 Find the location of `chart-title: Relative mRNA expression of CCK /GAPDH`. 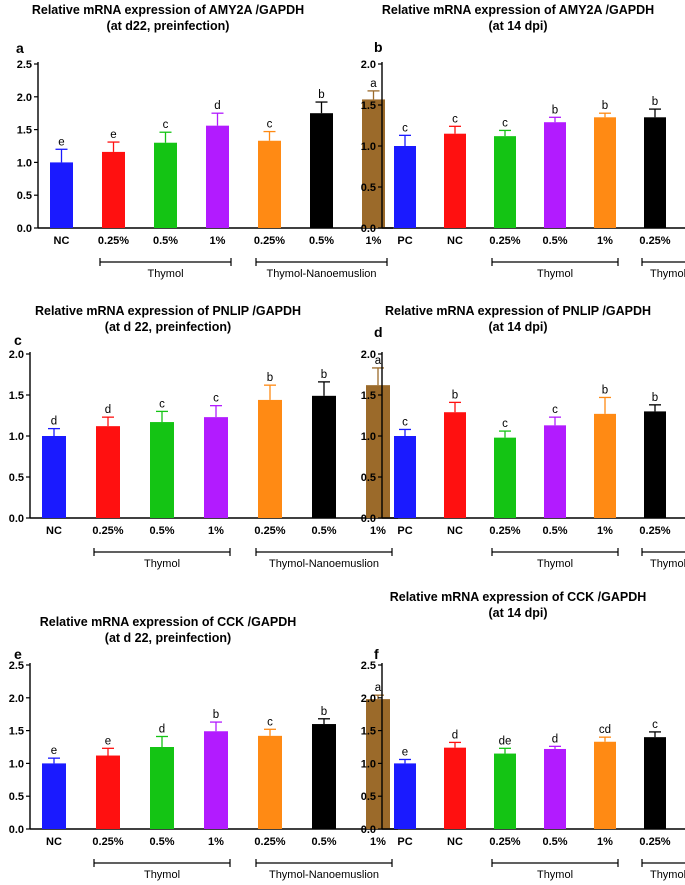

chart-title: Relative mRNA expression of CCK /GAPDH is located at coordinates (168, 622).